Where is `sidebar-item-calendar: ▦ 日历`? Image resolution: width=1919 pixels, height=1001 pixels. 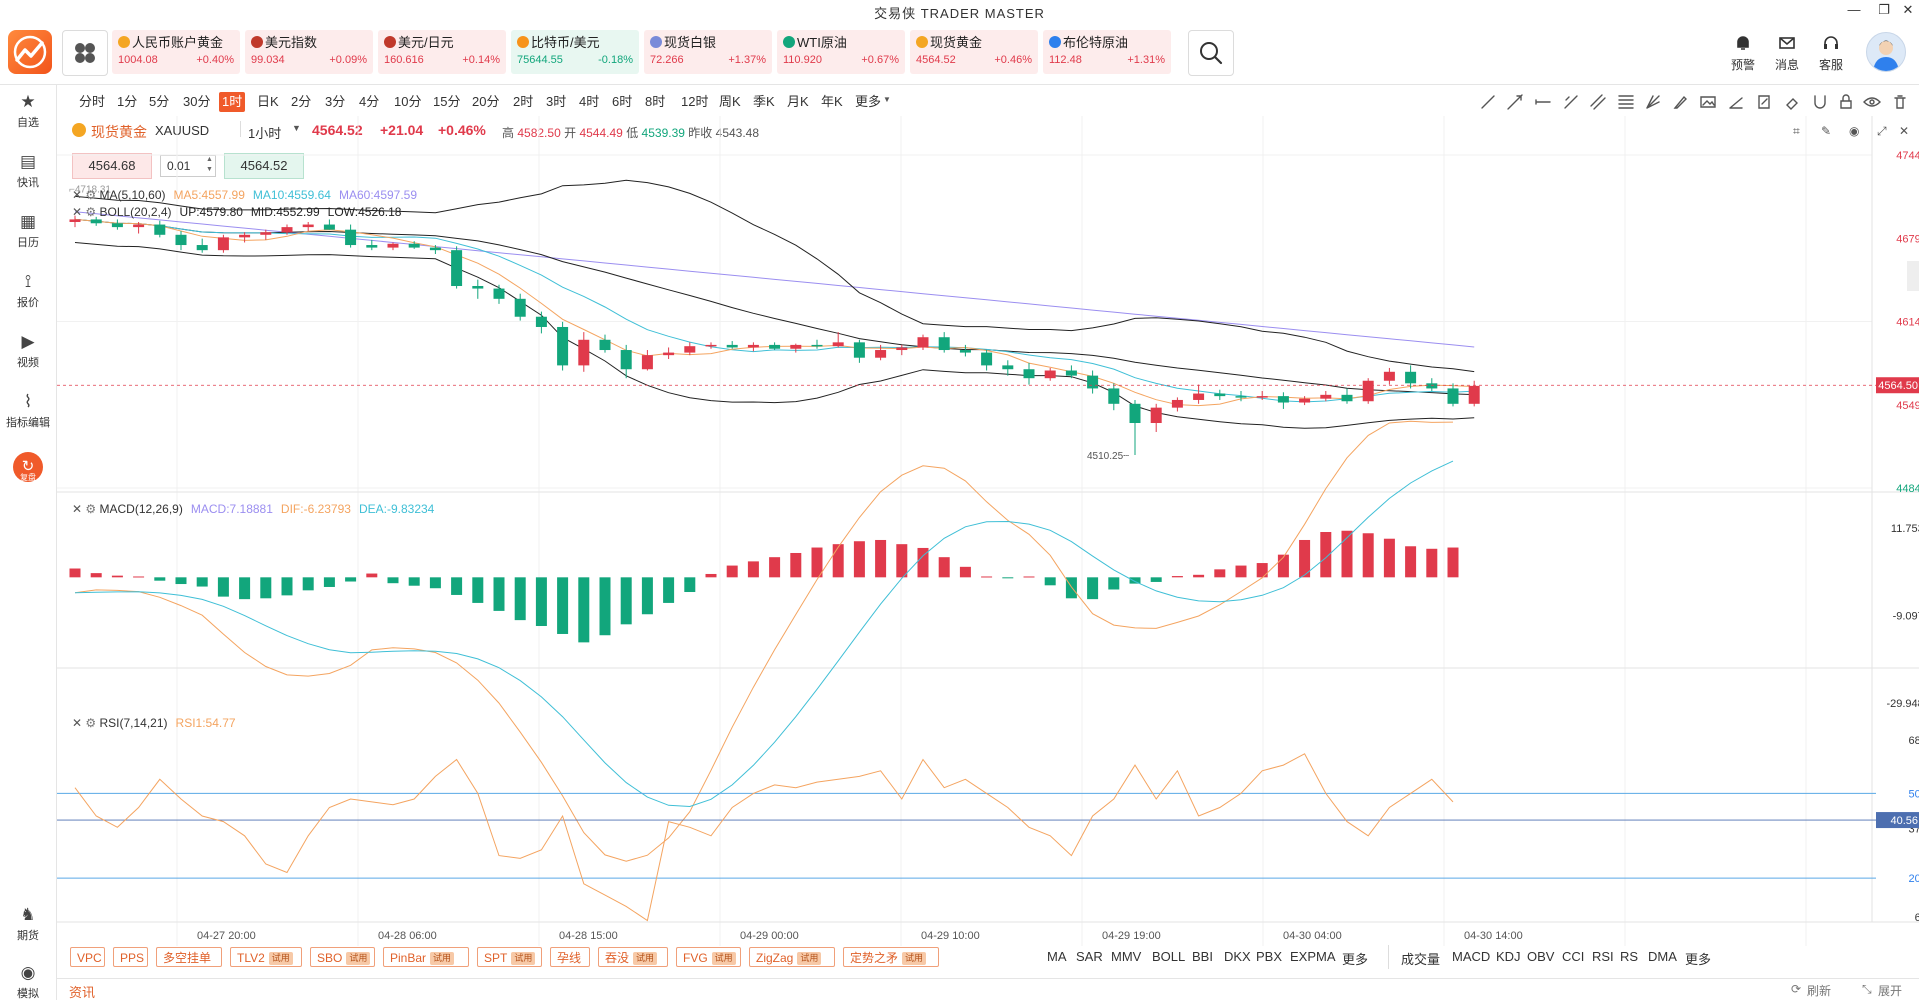 sidebar-item-calendar: ▦ 日历 is located at coordinates (28, 231).